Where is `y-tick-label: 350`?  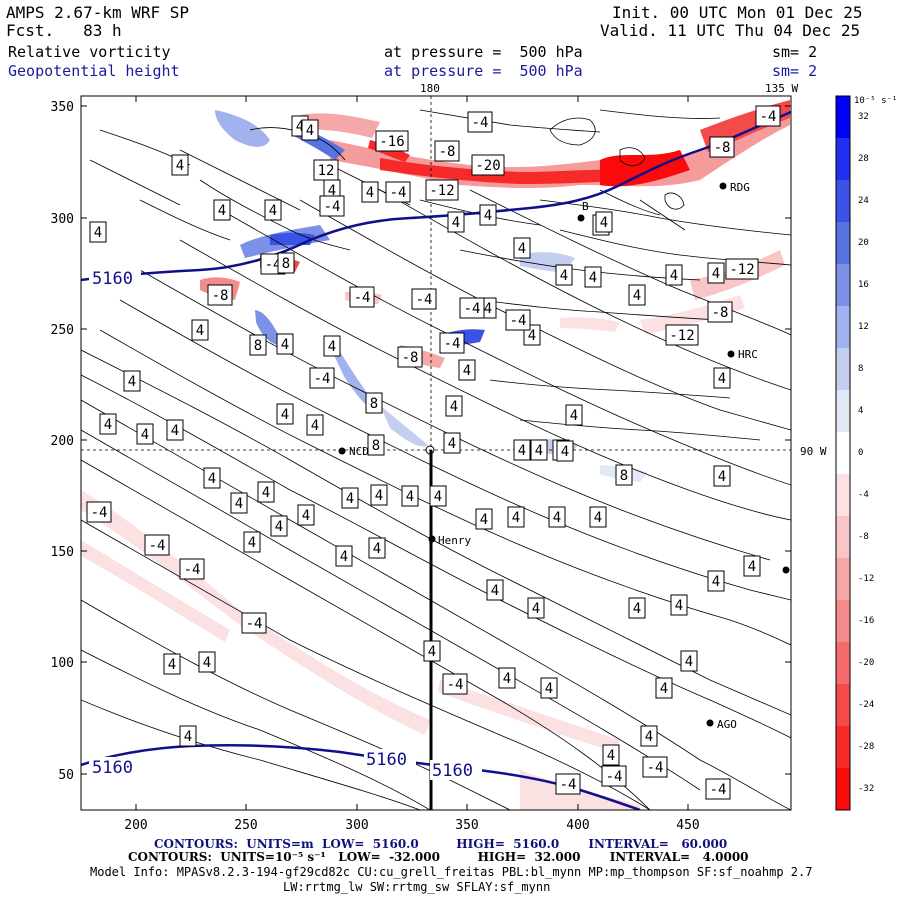
y-tick-label: 350 is located at coordinates (62, 107).